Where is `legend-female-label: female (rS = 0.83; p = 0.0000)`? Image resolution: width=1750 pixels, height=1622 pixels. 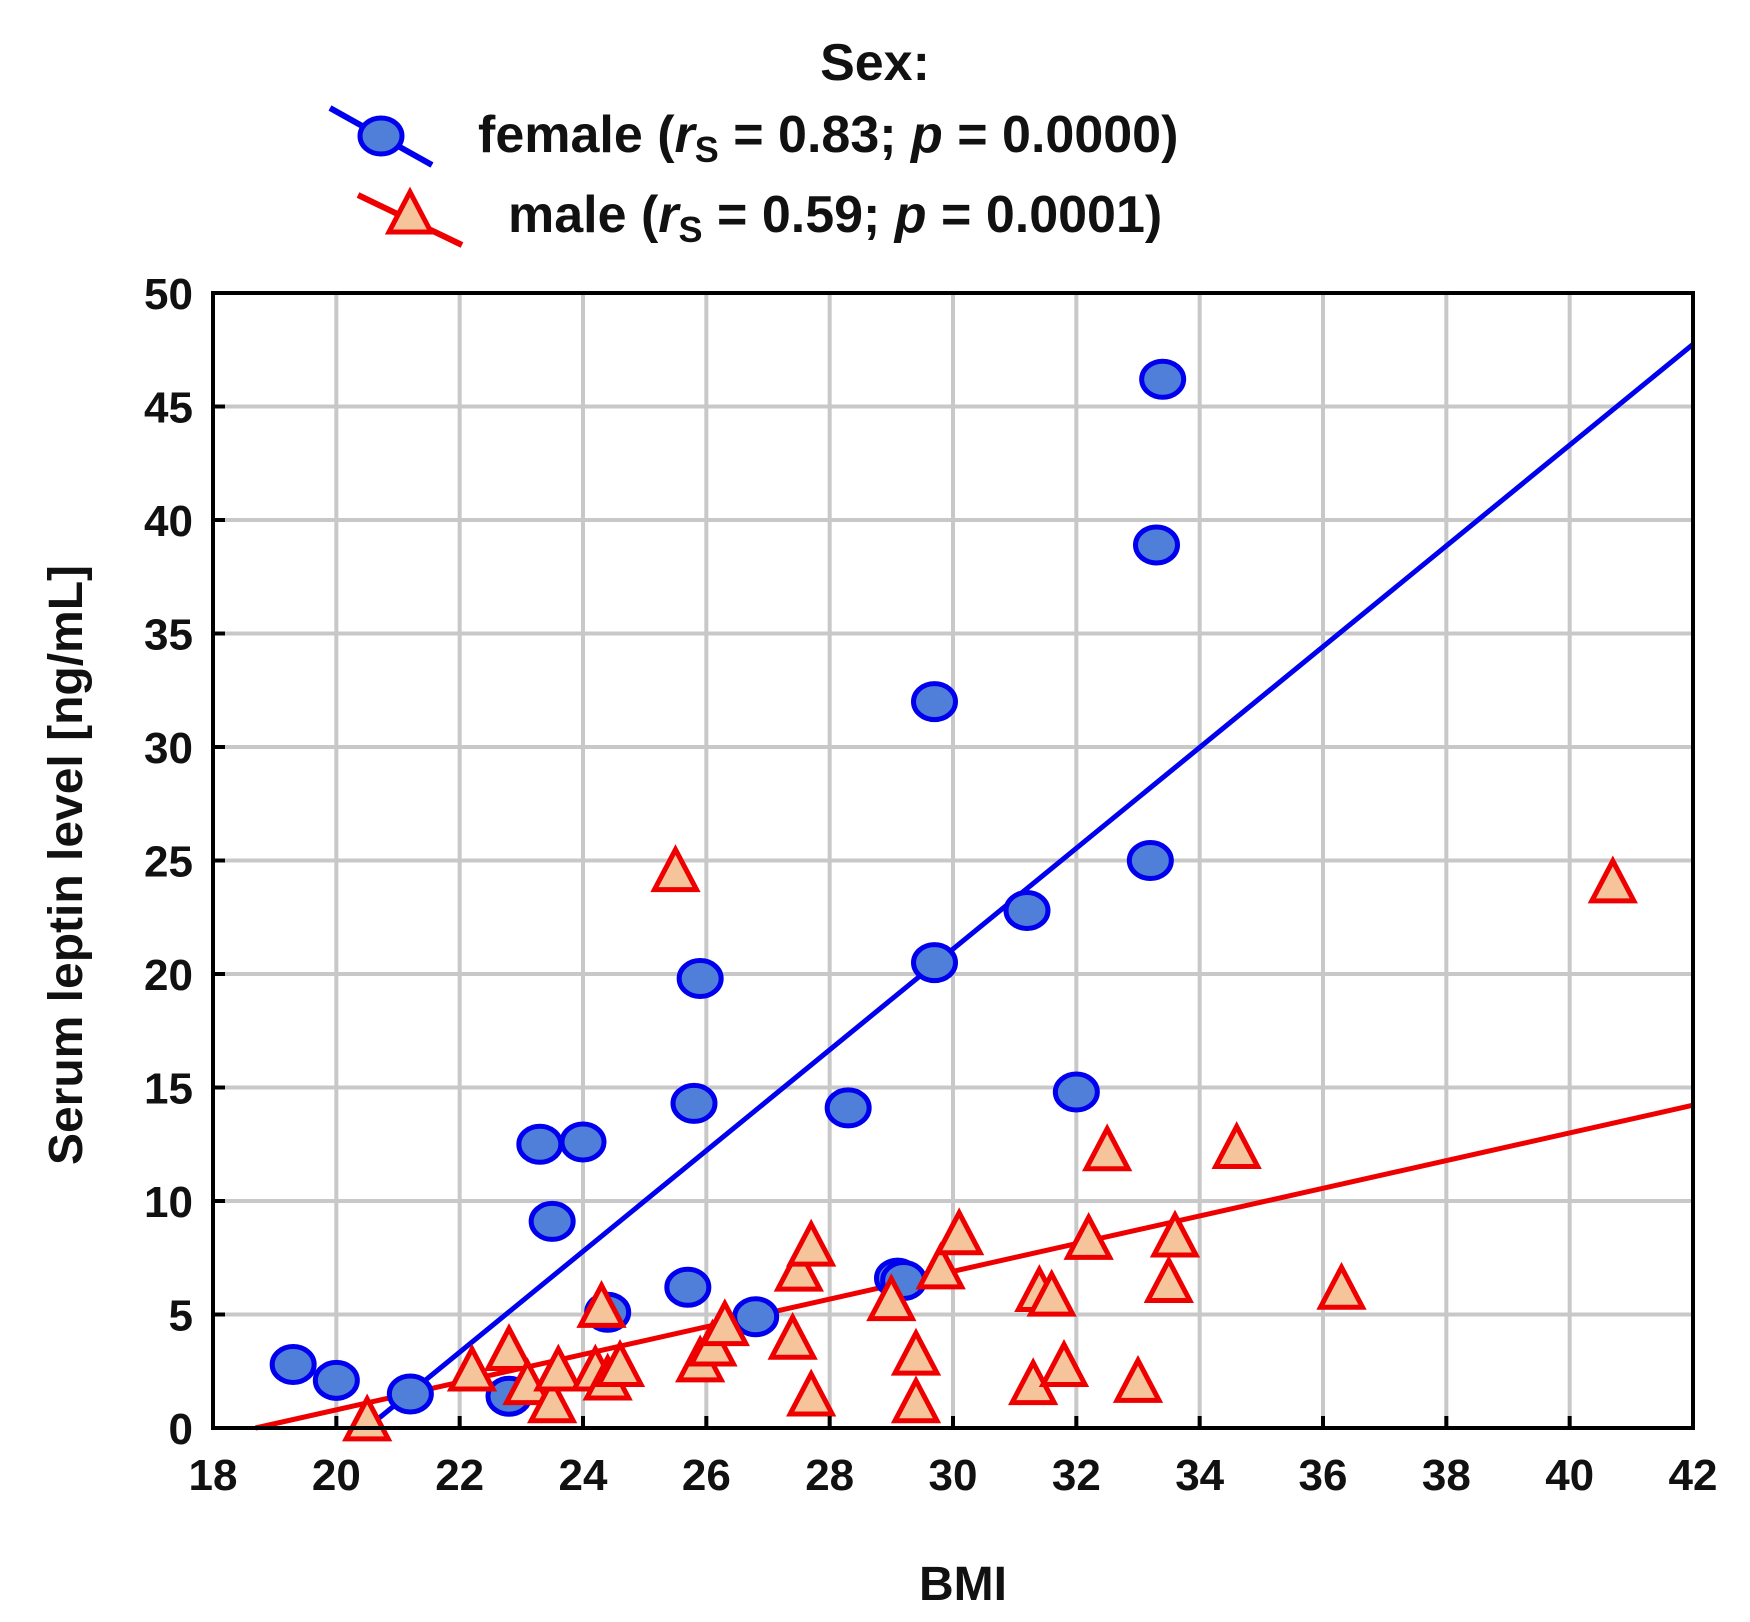 legend-female-label: female (rS = 0.83; p = 0.0000) is located at coordinates (828, 138).